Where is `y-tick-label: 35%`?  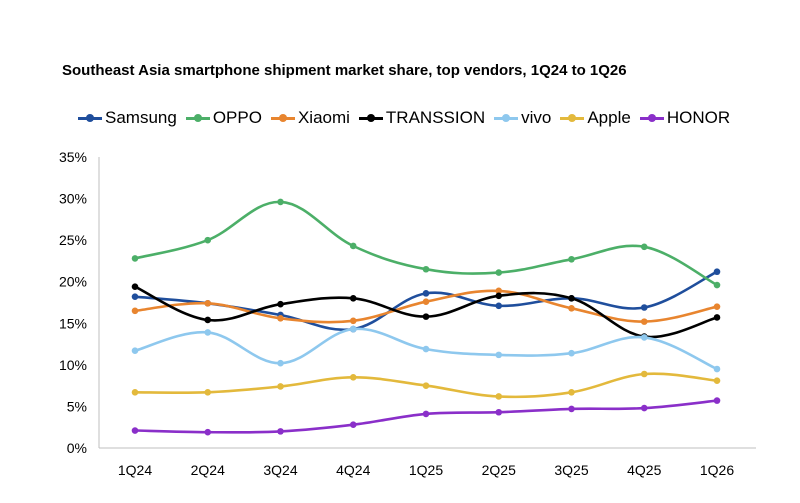
y-tick-label: 35% is located at coordinates (73, 157).